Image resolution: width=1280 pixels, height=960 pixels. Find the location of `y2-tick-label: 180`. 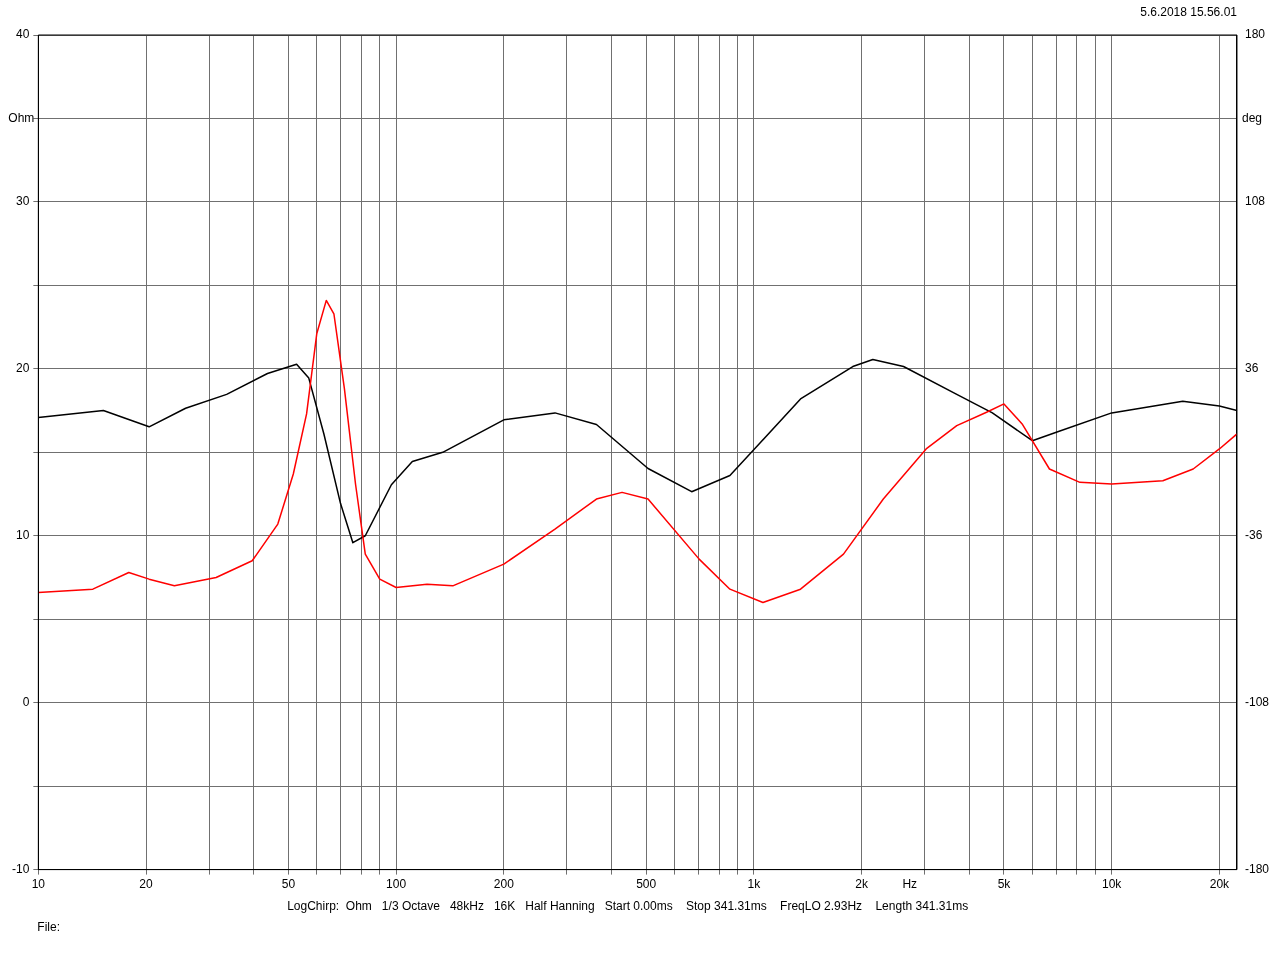

y2-tick-label: 180 is located at coordinates (1255, 34).